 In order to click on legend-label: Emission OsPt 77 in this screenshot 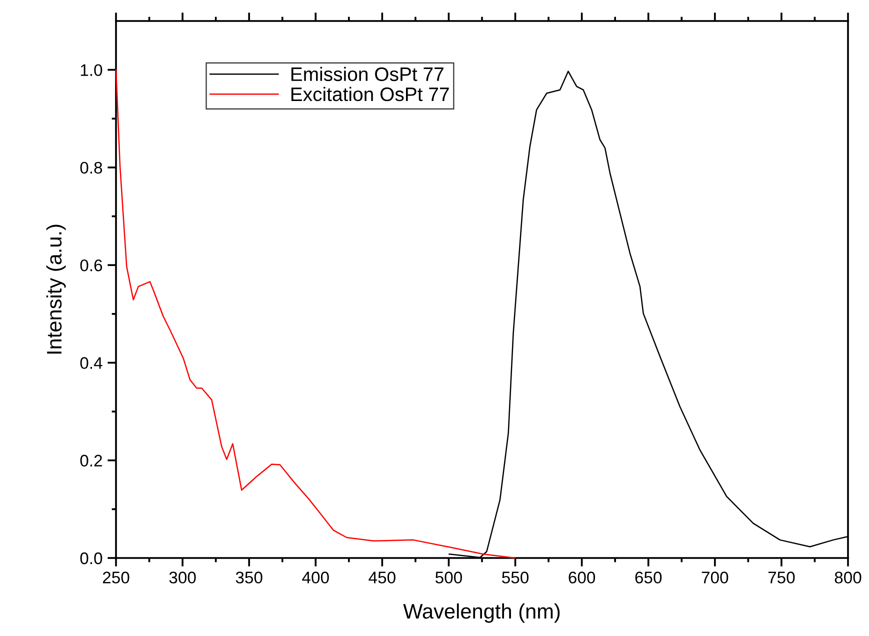, I will do `click(367, 74)`.